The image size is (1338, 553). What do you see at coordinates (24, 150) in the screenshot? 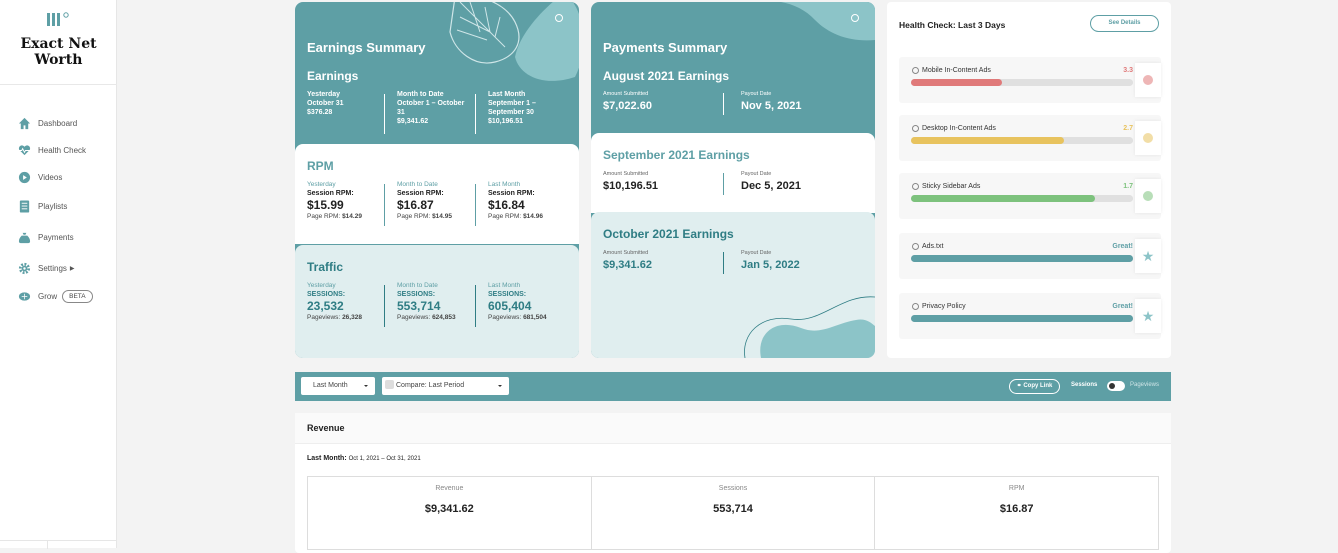
I see `heartbeat-icon` at bounding box center [24, 150].